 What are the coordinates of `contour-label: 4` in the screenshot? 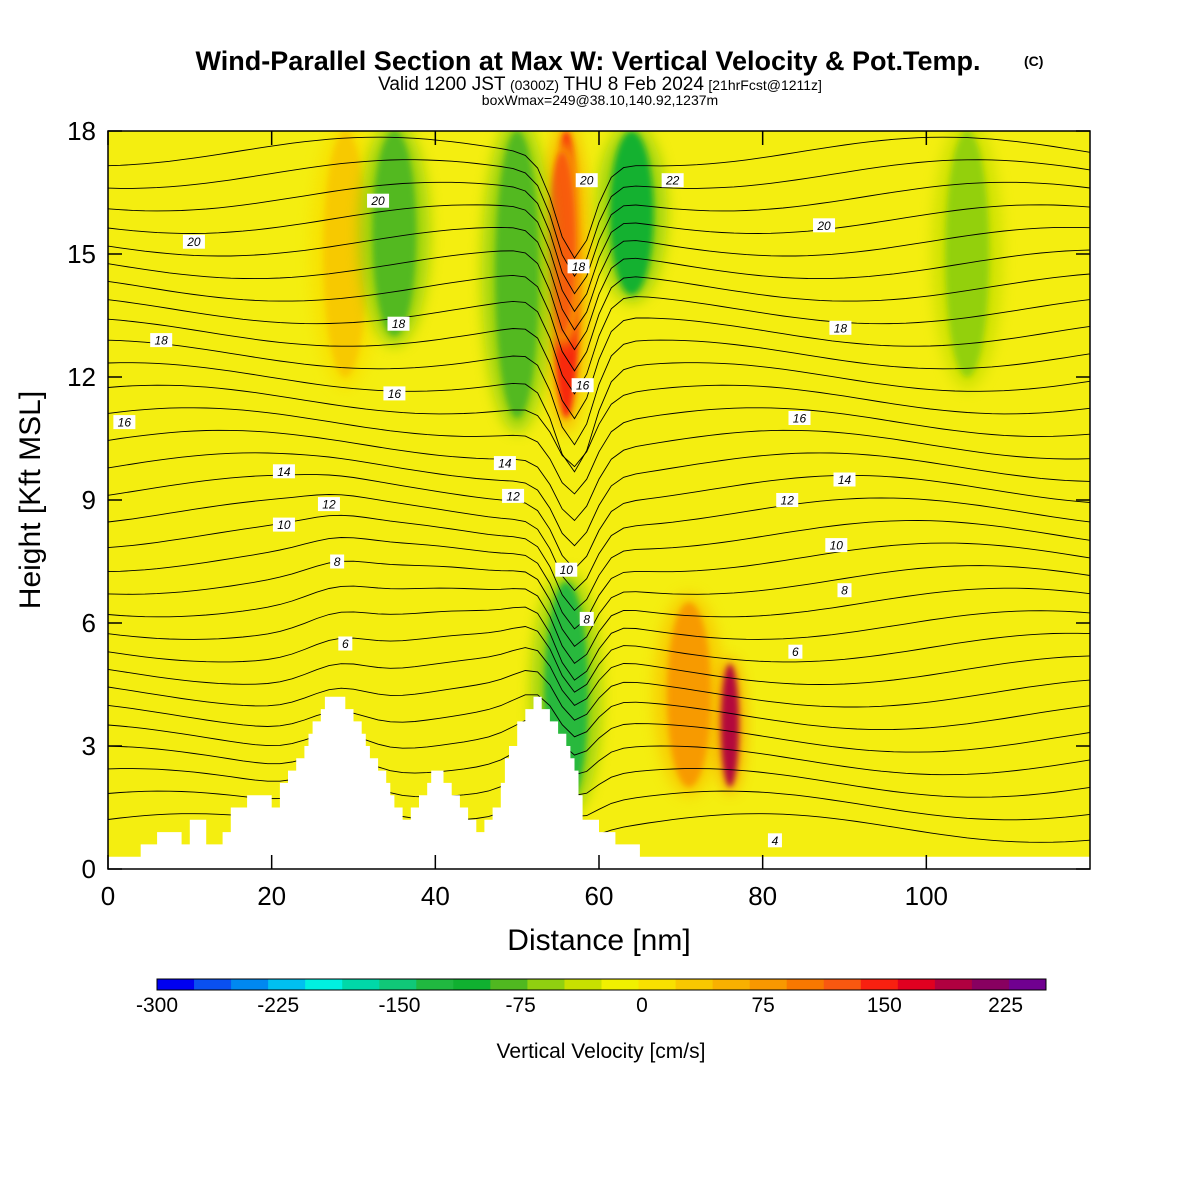 It's located at (774, 840).